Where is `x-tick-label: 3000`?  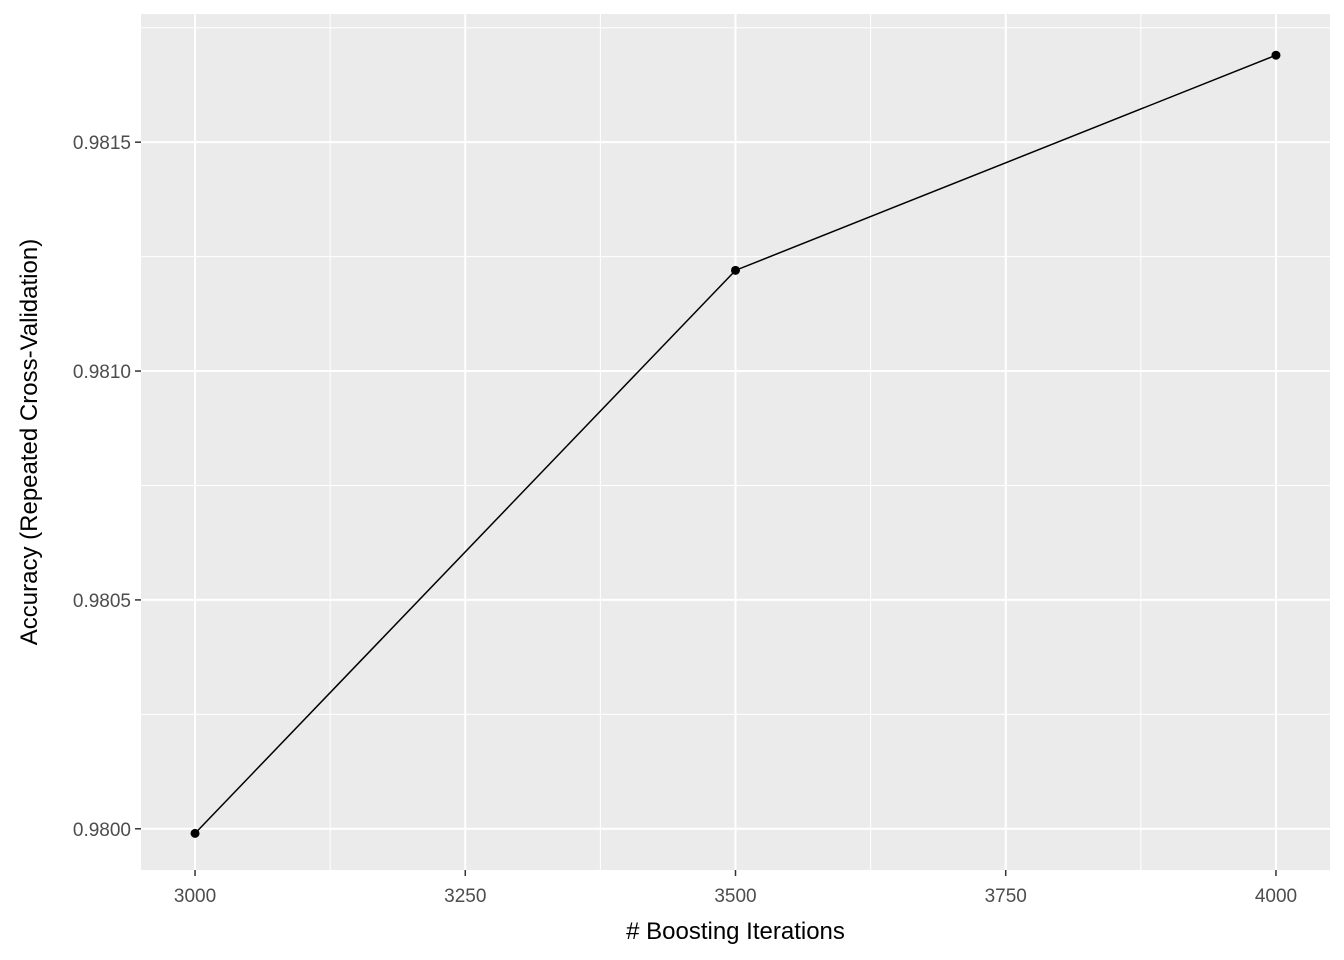
x-tick-label: 3000 is located at coordinates (195, 896).